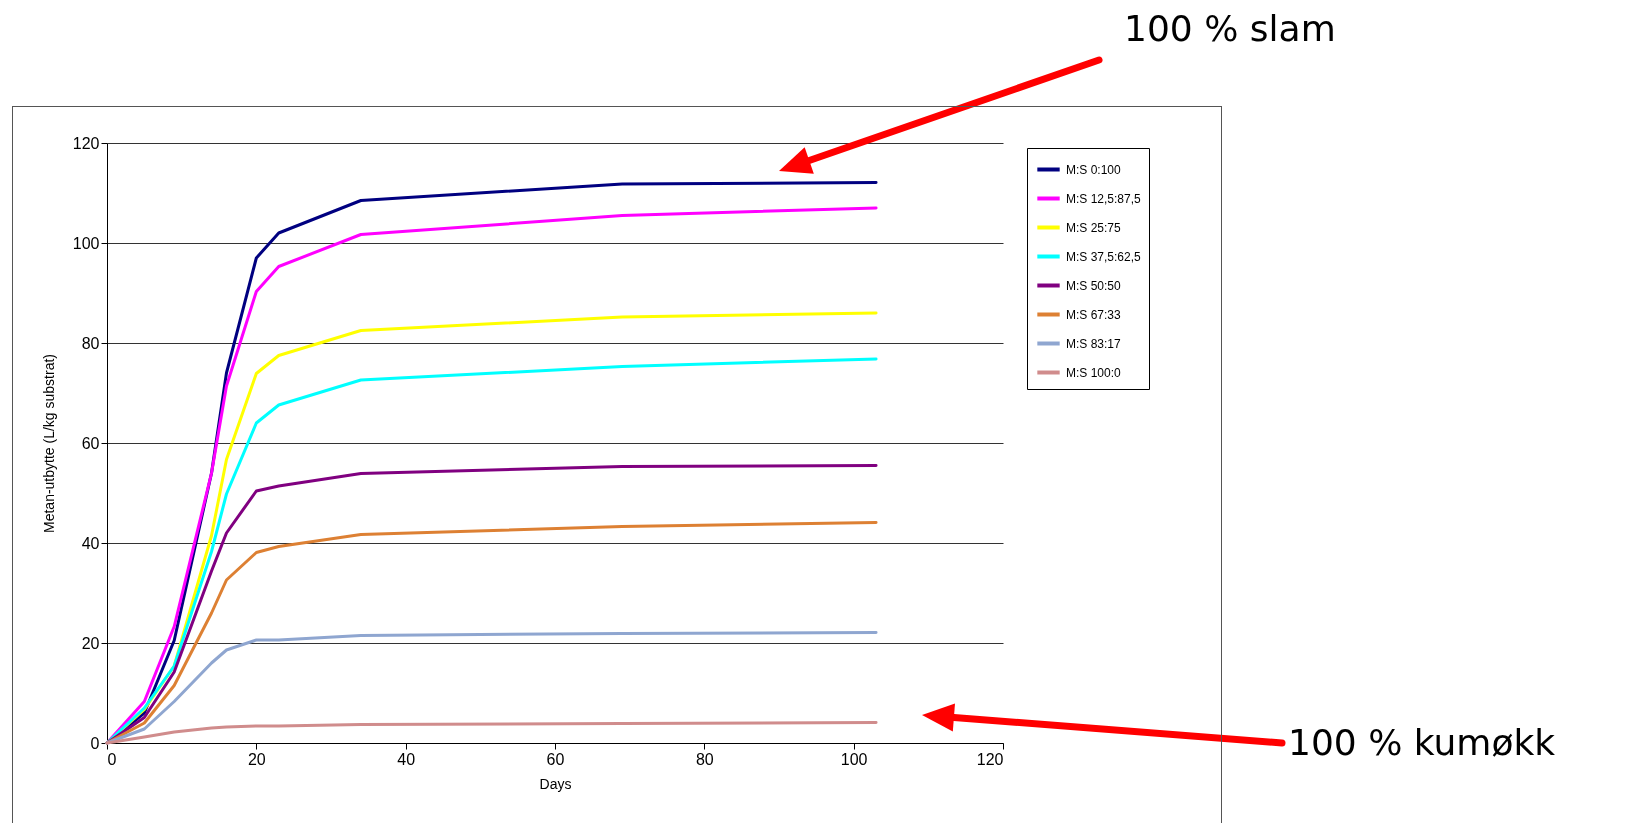 The image size is (1625, 823). I want to click on legend-label: M:S 37,5:62,5, so click(1104, 256).